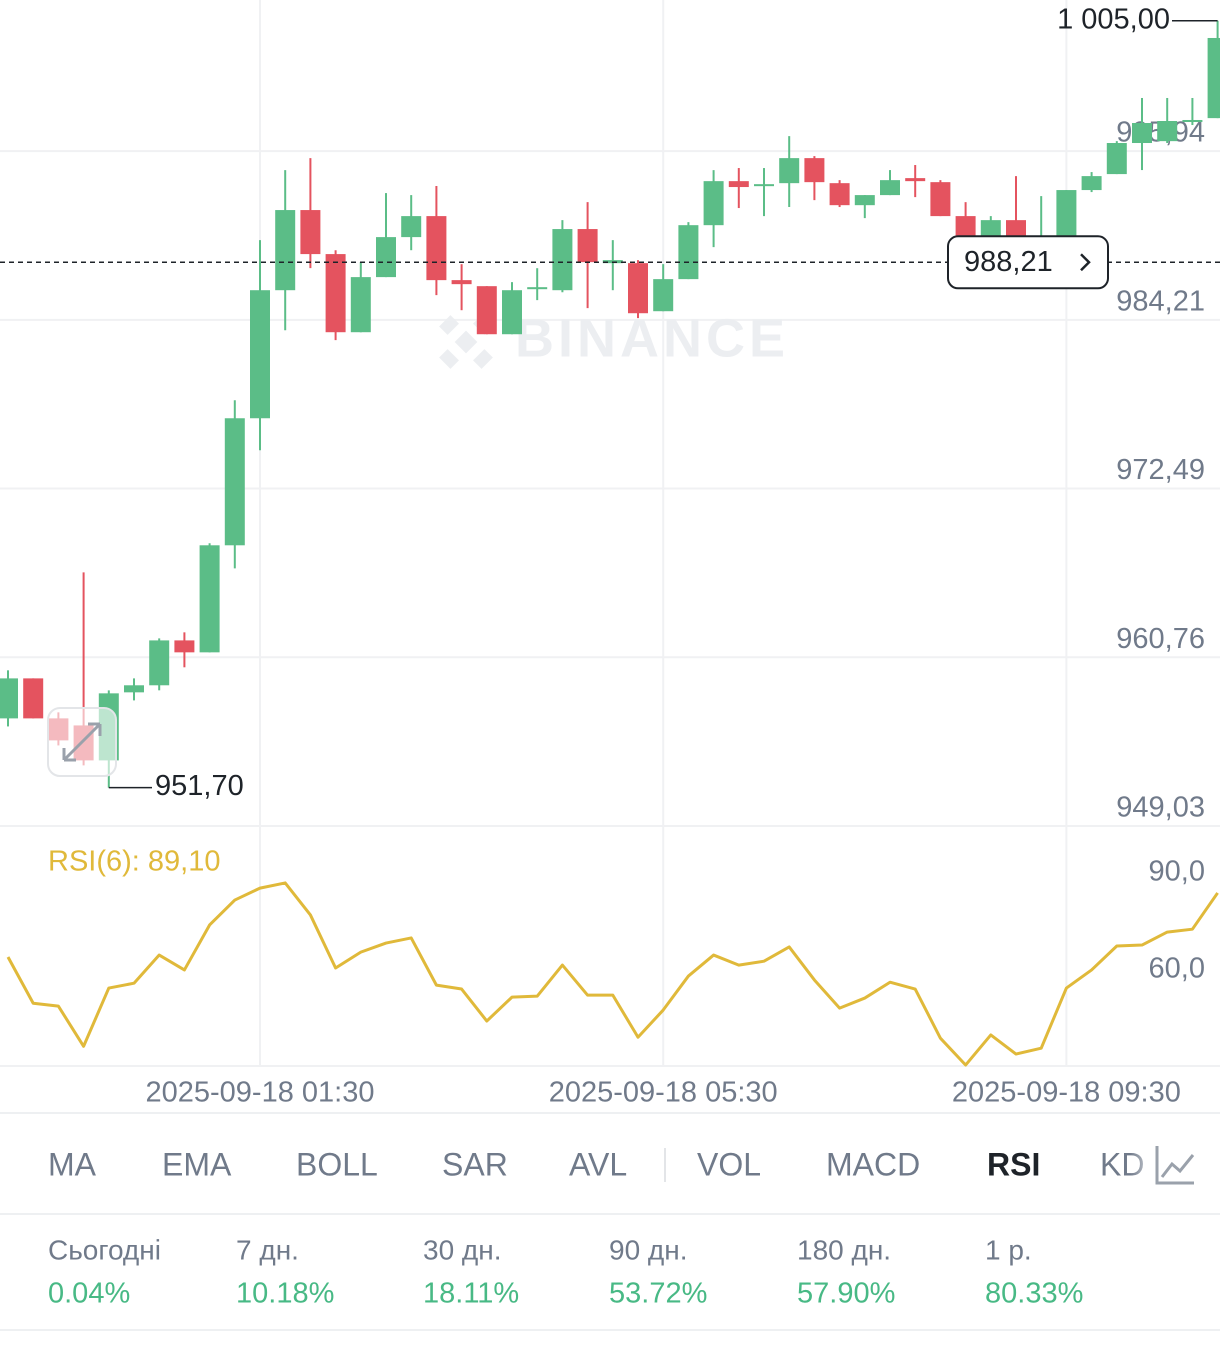  Describe the element at coordinates (475, 1164) in the screenshot. I see `indicator-tab: SAR` at that location.